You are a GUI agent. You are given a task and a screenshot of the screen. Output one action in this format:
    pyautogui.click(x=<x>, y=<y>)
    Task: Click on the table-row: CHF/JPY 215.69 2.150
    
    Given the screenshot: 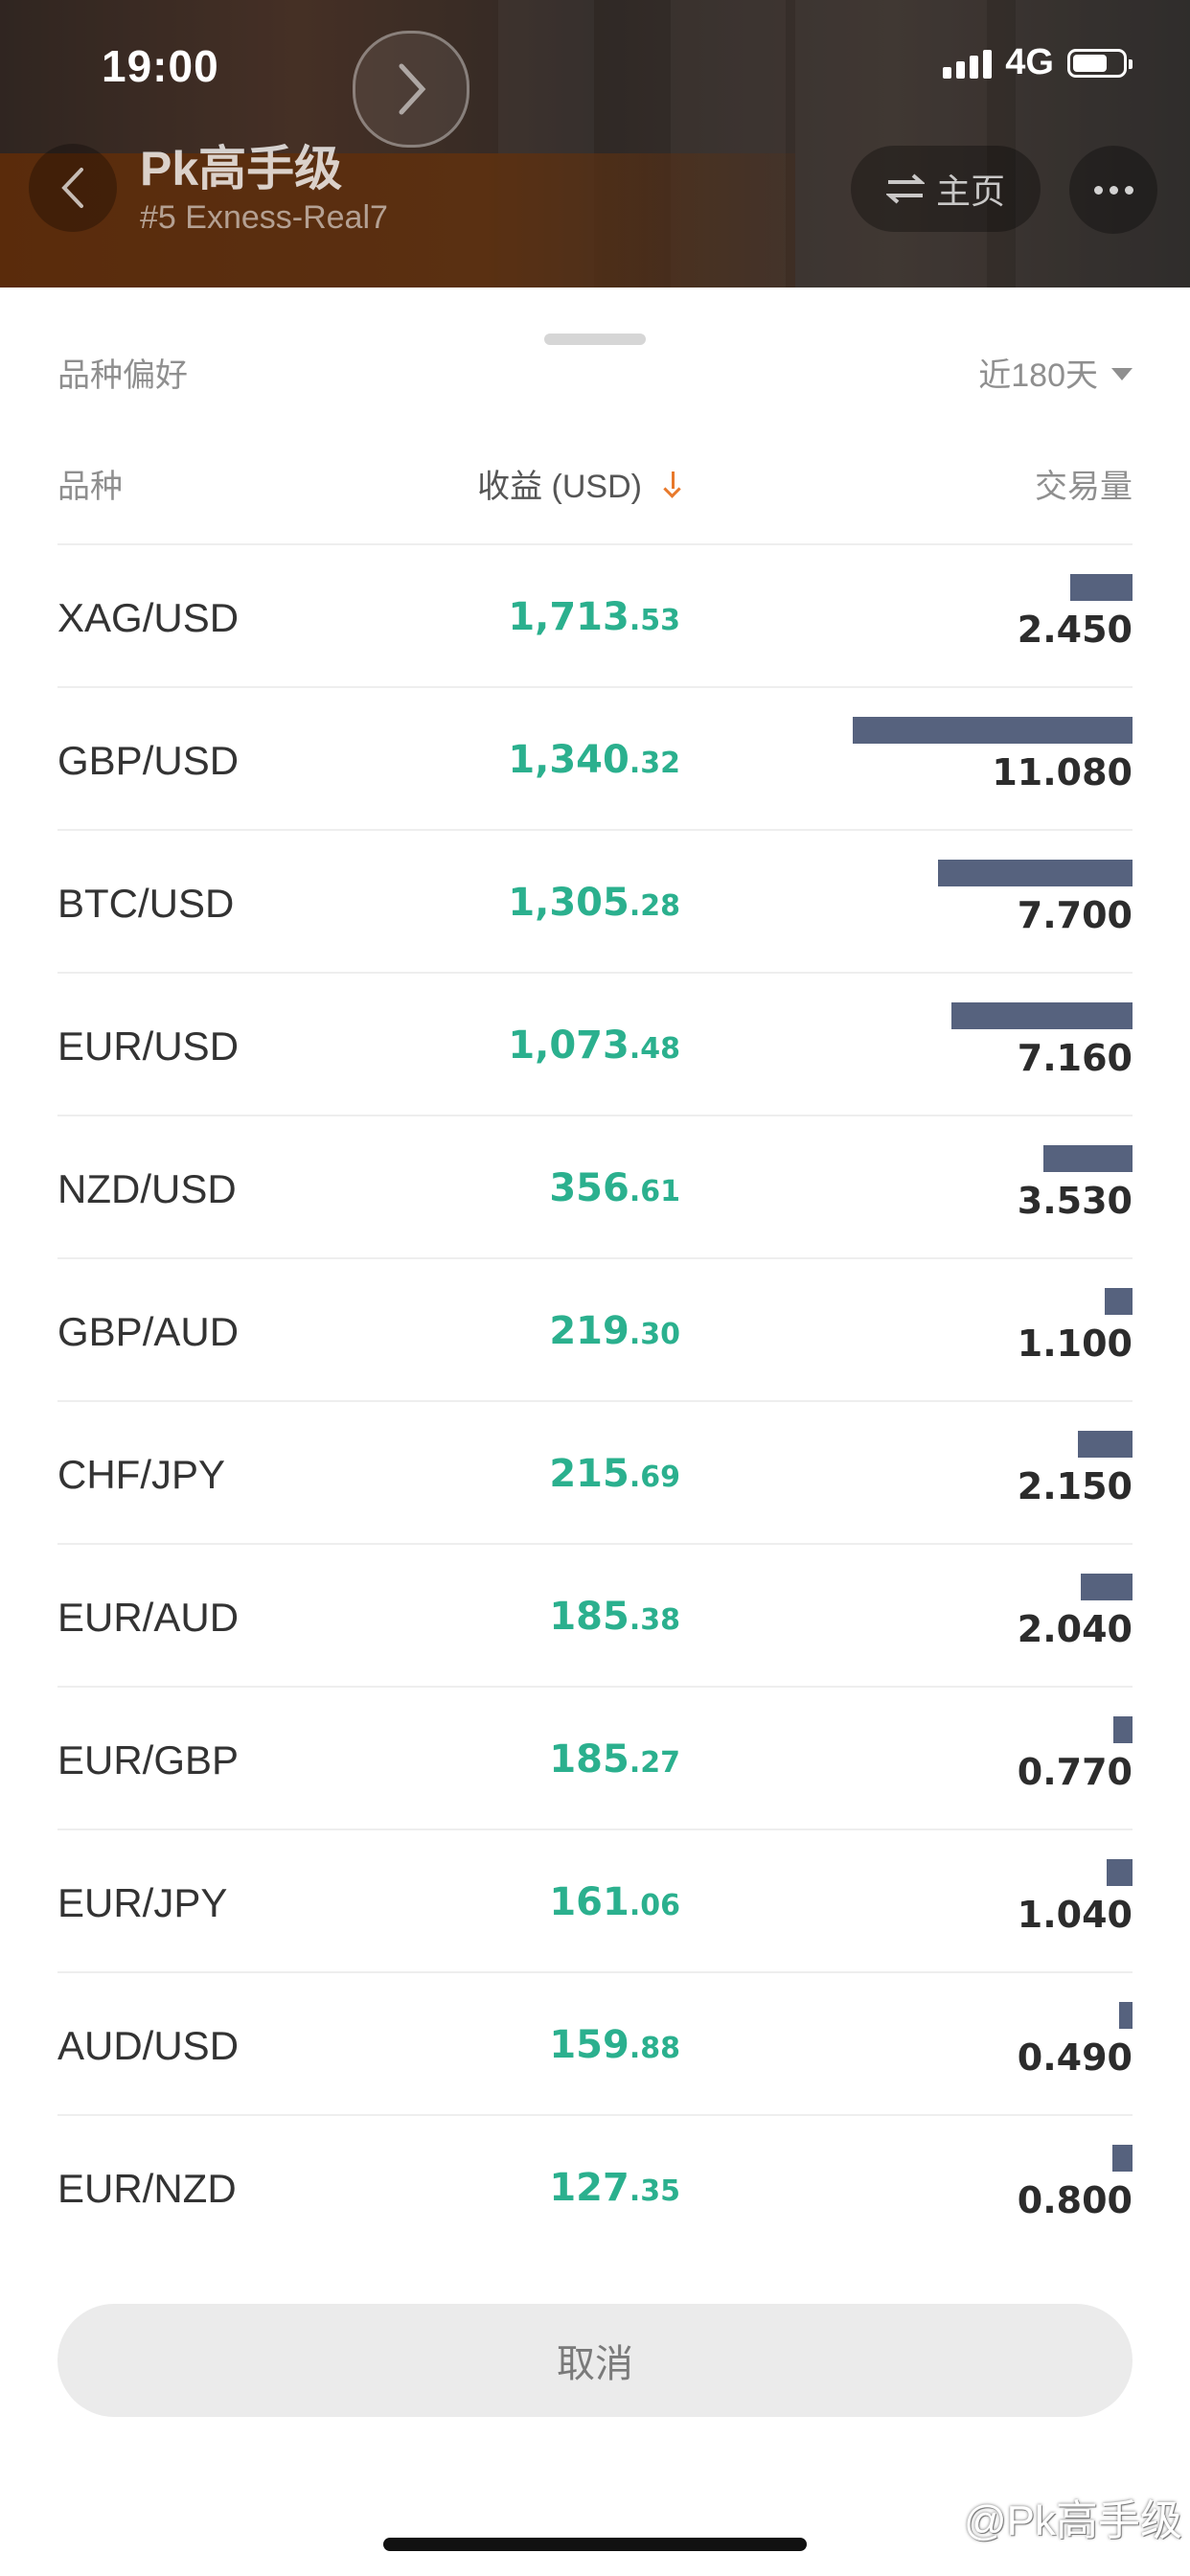 What is the action you would take?
    pyautogui.click(x=595, y=1471)
    